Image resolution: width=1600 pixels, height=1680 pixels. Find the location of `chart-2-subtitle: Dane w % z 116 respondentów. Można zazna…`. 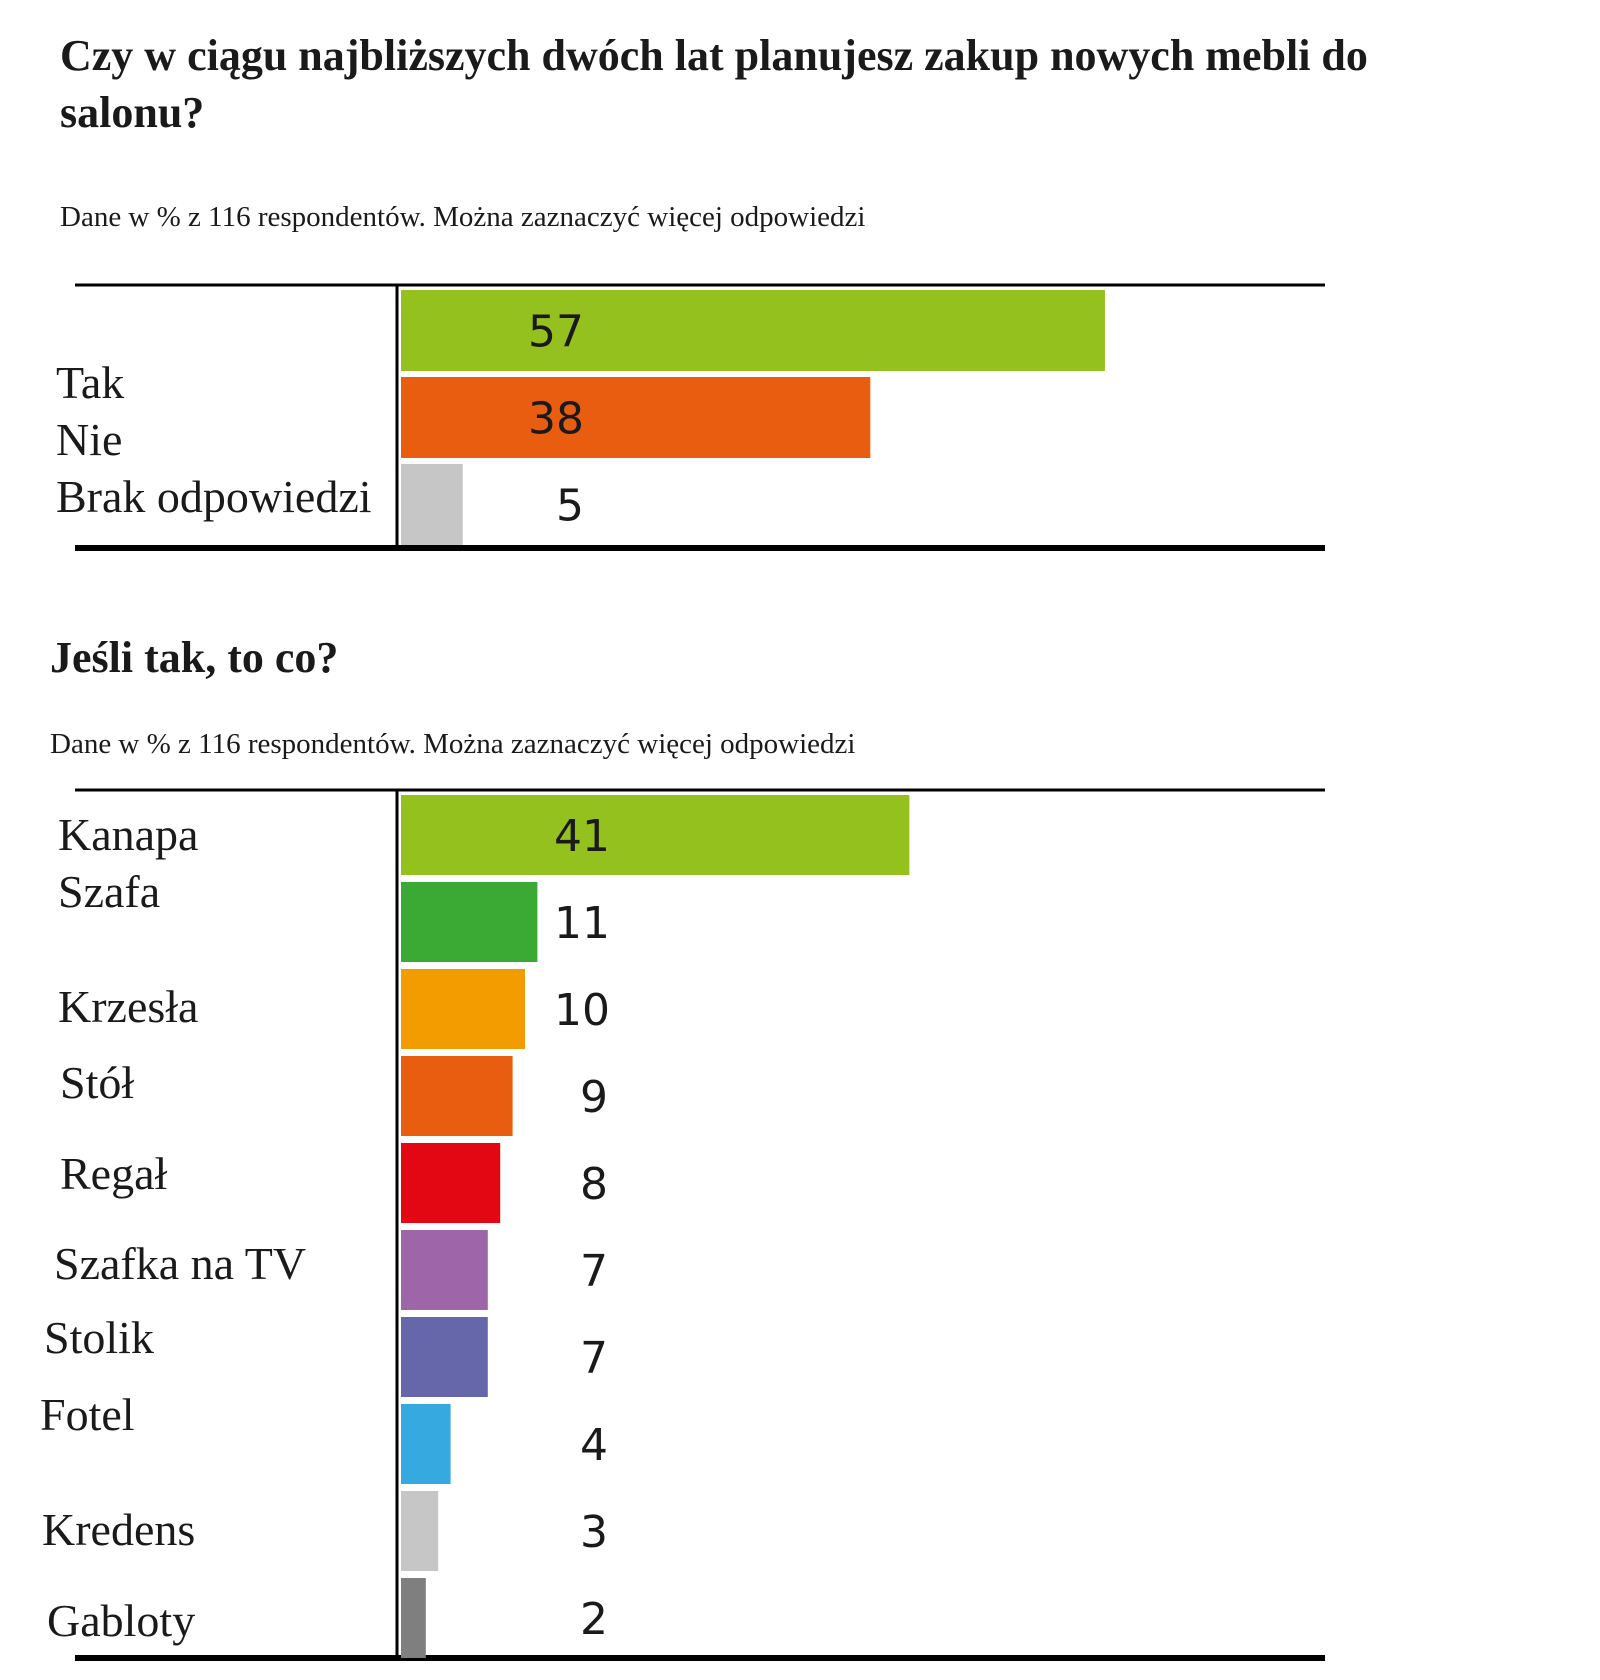

chart-2-subtitle: Dane w % z 116 respondentów. Można zazna… is located at coordinates (453, 744).